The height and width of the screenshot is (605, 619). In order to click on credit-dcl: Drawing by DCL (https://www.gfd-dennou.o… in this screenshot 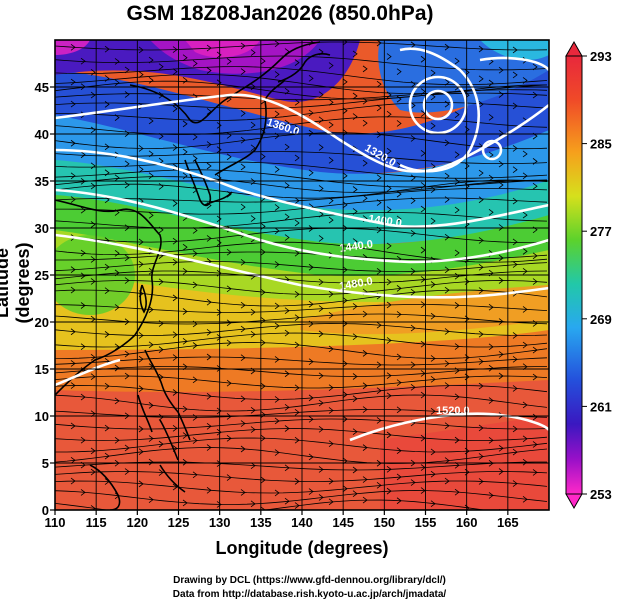, I will do `click(309, 580)`.